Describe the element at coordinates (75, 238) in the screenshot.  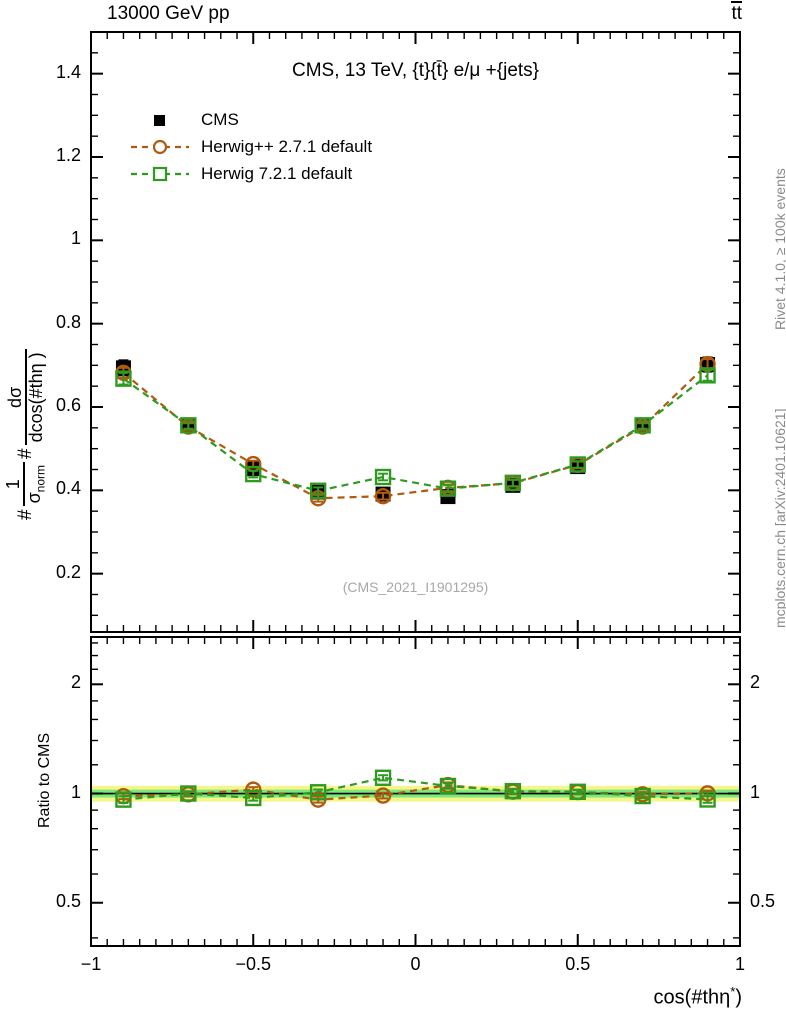
I see `y-tick-label-main: 1` at that location.